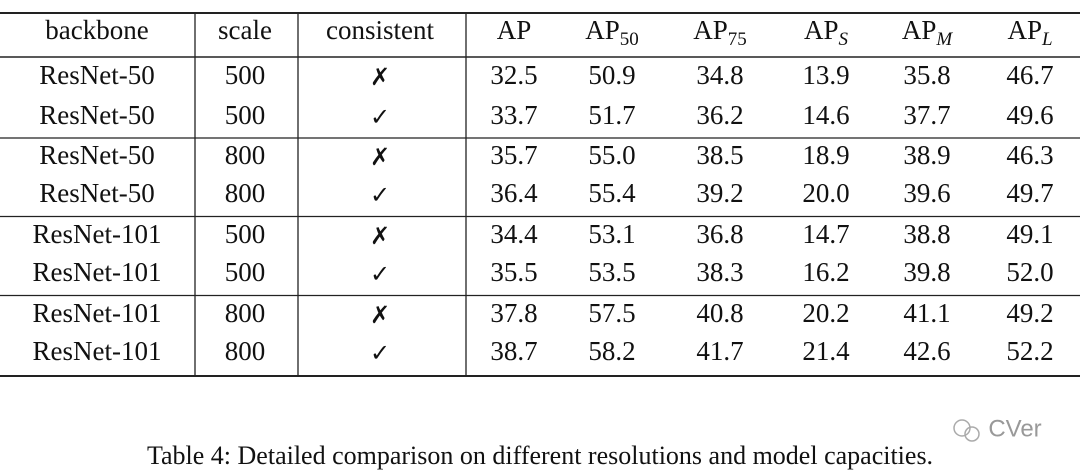 The height and width of the screenshot is (475, 1080). I want to click on cell: 20.2, so click(825, 313).